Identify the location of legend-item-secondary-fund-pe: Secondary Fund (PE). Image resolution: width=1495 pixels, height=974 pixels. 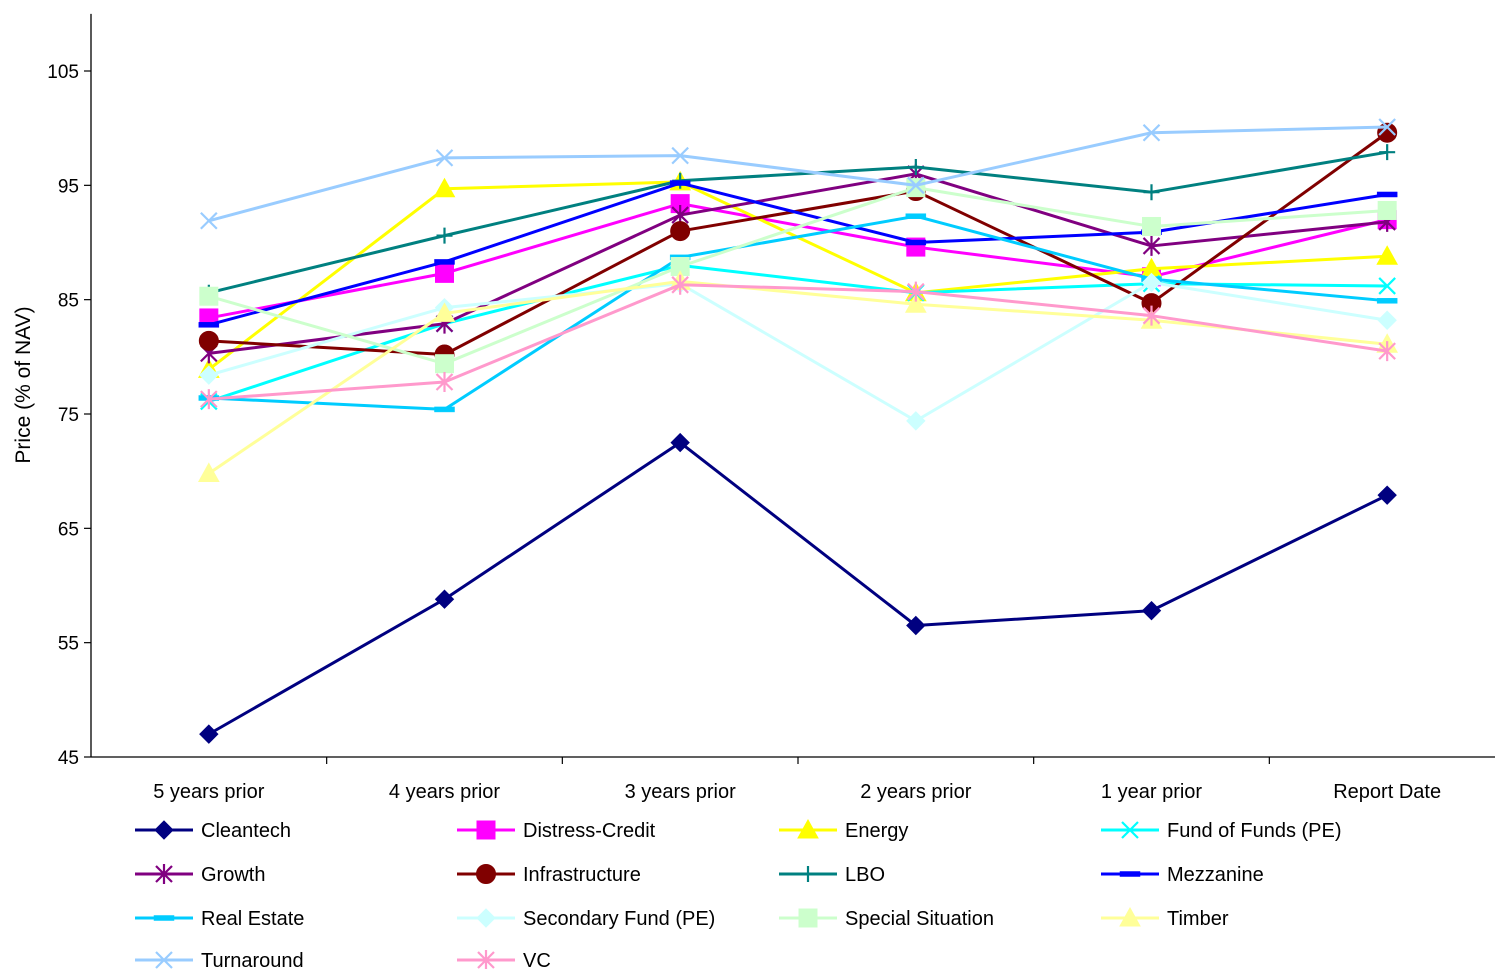
(586, 919).